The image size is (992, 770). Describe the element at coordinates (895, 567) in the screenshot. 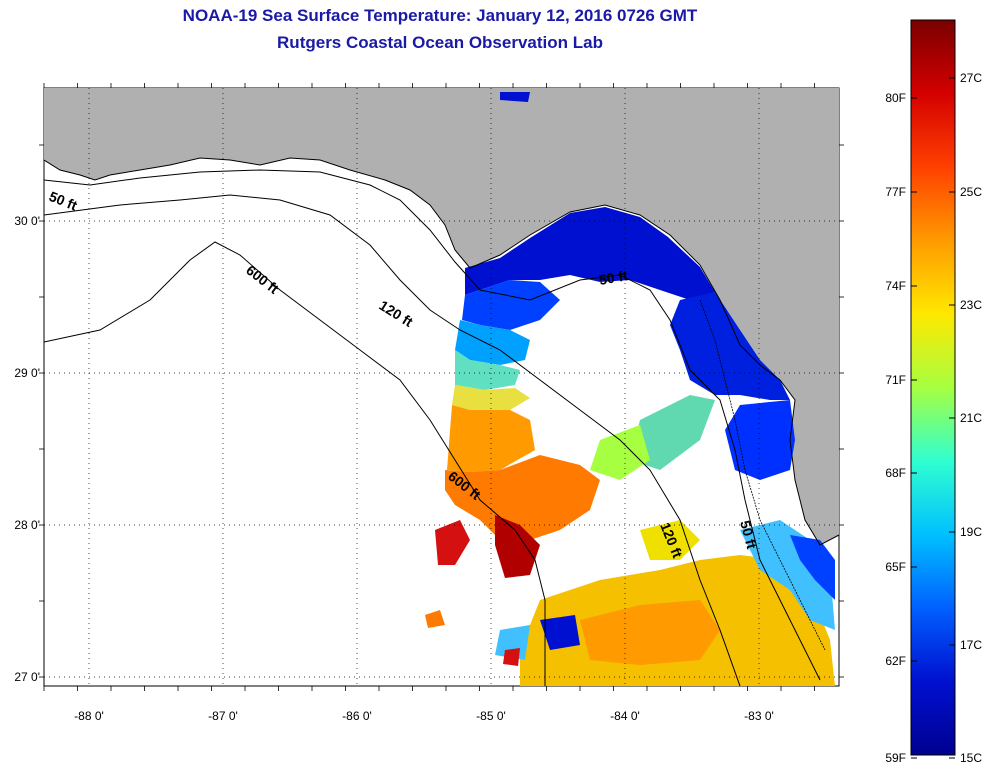

I see `colorbar-f-label: 65F` at that location.